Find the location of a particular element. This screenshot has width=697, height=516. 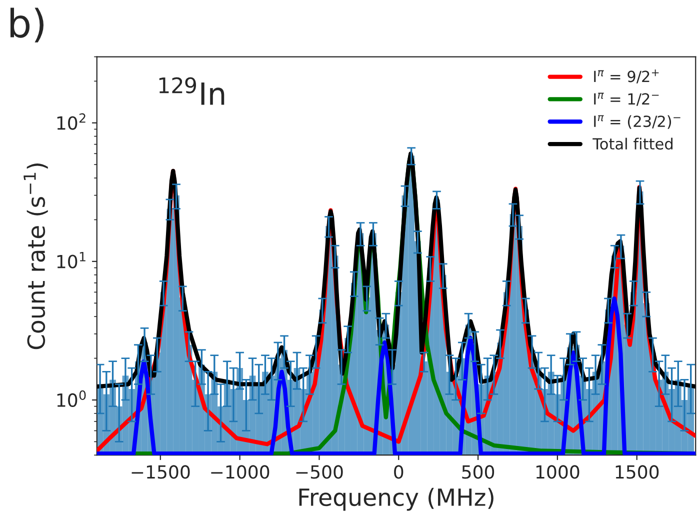

x-tick-label: 1000 is located at coordinates (558, 472).